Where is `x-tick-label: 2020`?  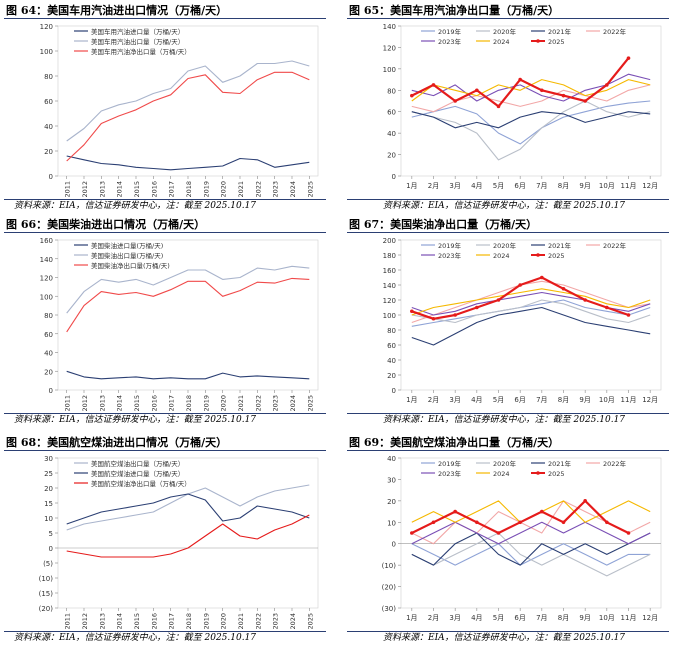 x-tick-label: 2020 is located at coordinates (224, 189).